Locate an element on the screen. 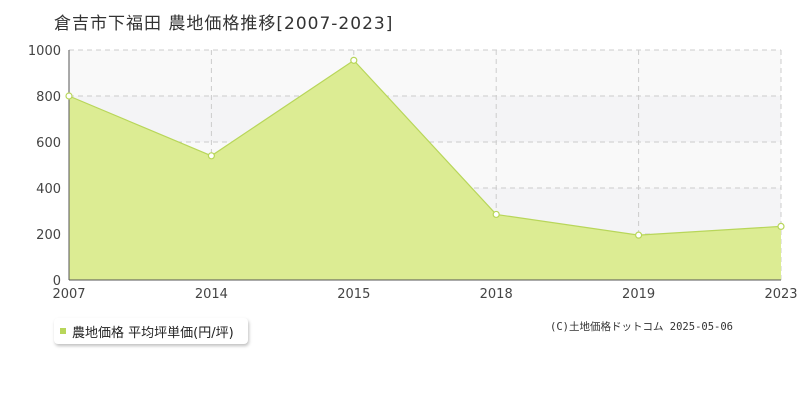 The width and height of the screenshot is (800, 400). x-tick-label: 2014 is located at coordinates (211, 294).